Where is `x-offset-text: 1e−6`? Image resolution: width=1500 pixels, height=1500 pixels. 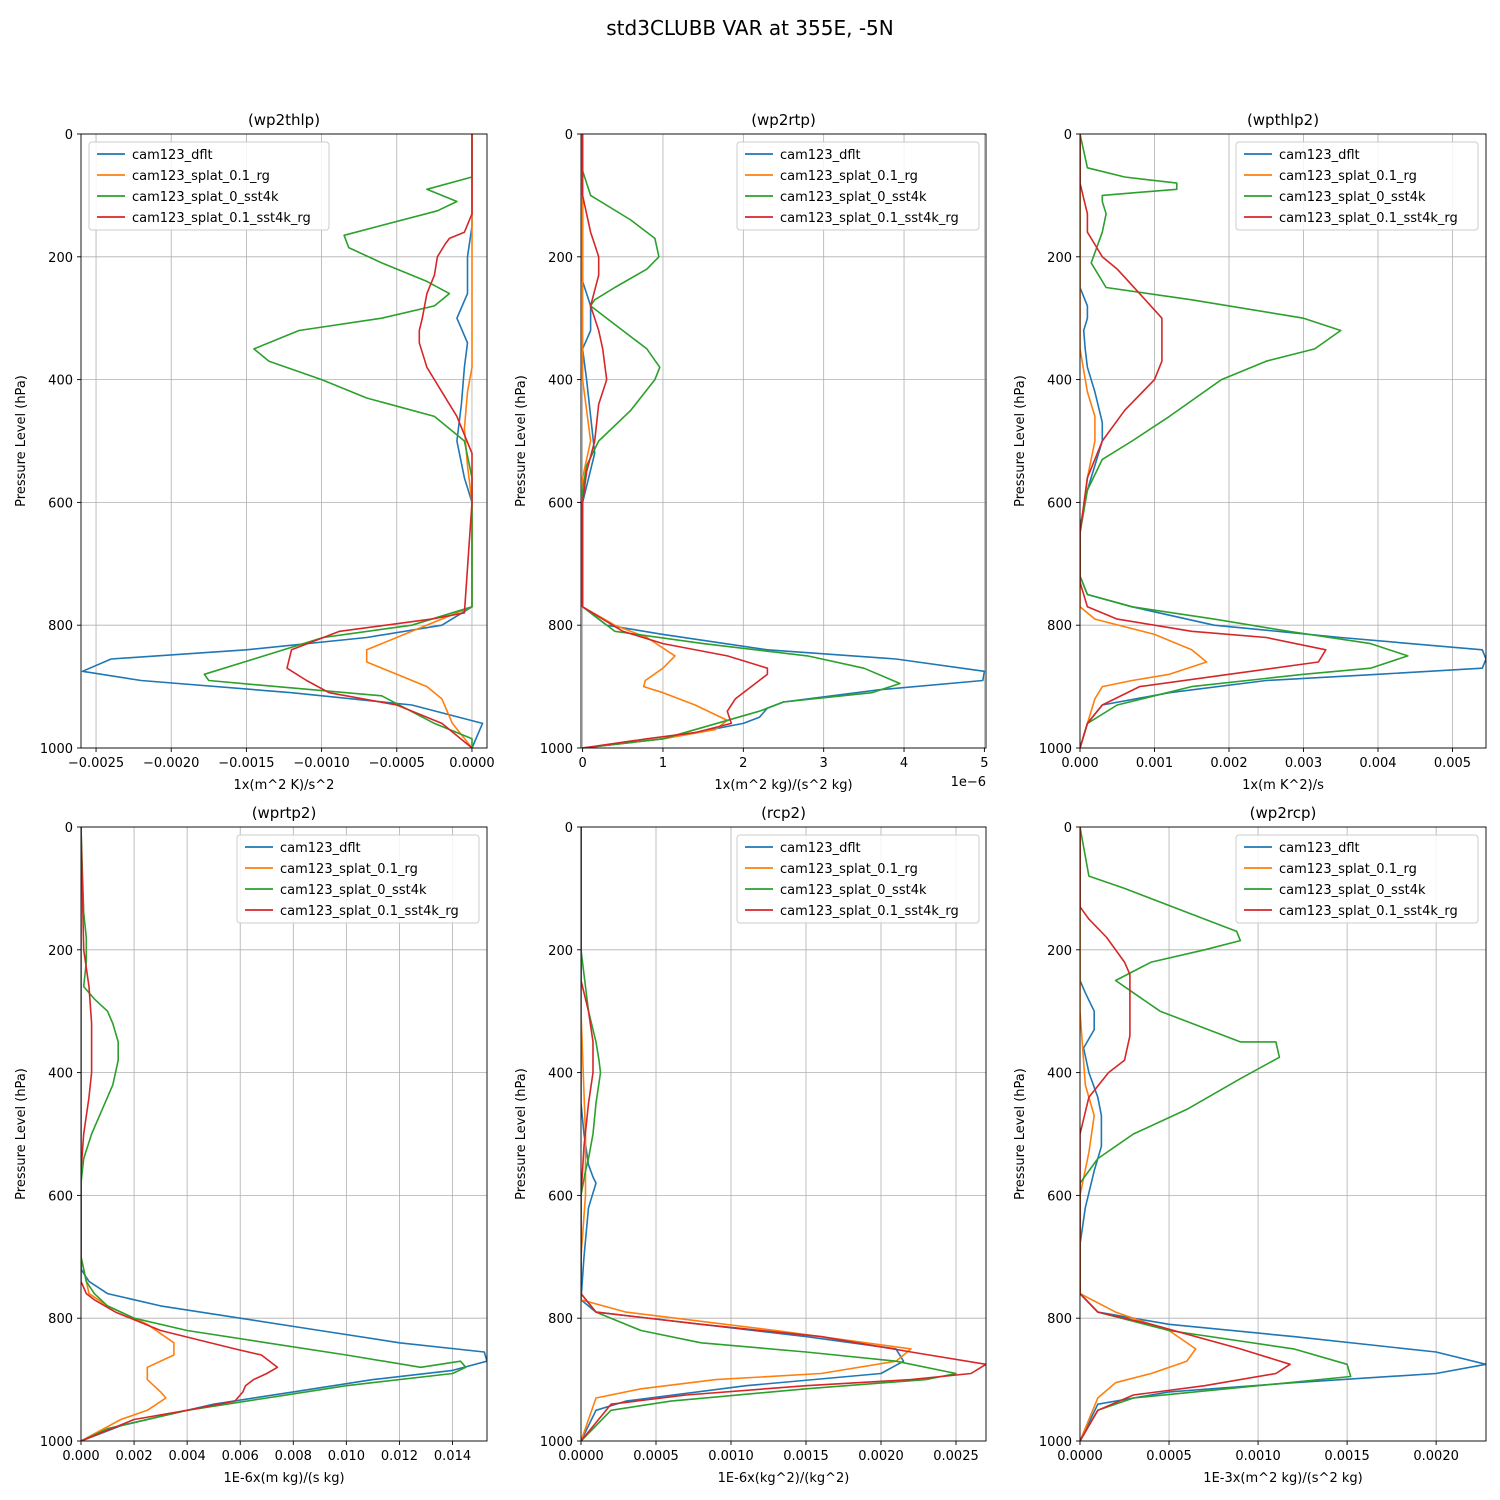
x-offset-text: 1e−6 is located at coordinates (968, 782).